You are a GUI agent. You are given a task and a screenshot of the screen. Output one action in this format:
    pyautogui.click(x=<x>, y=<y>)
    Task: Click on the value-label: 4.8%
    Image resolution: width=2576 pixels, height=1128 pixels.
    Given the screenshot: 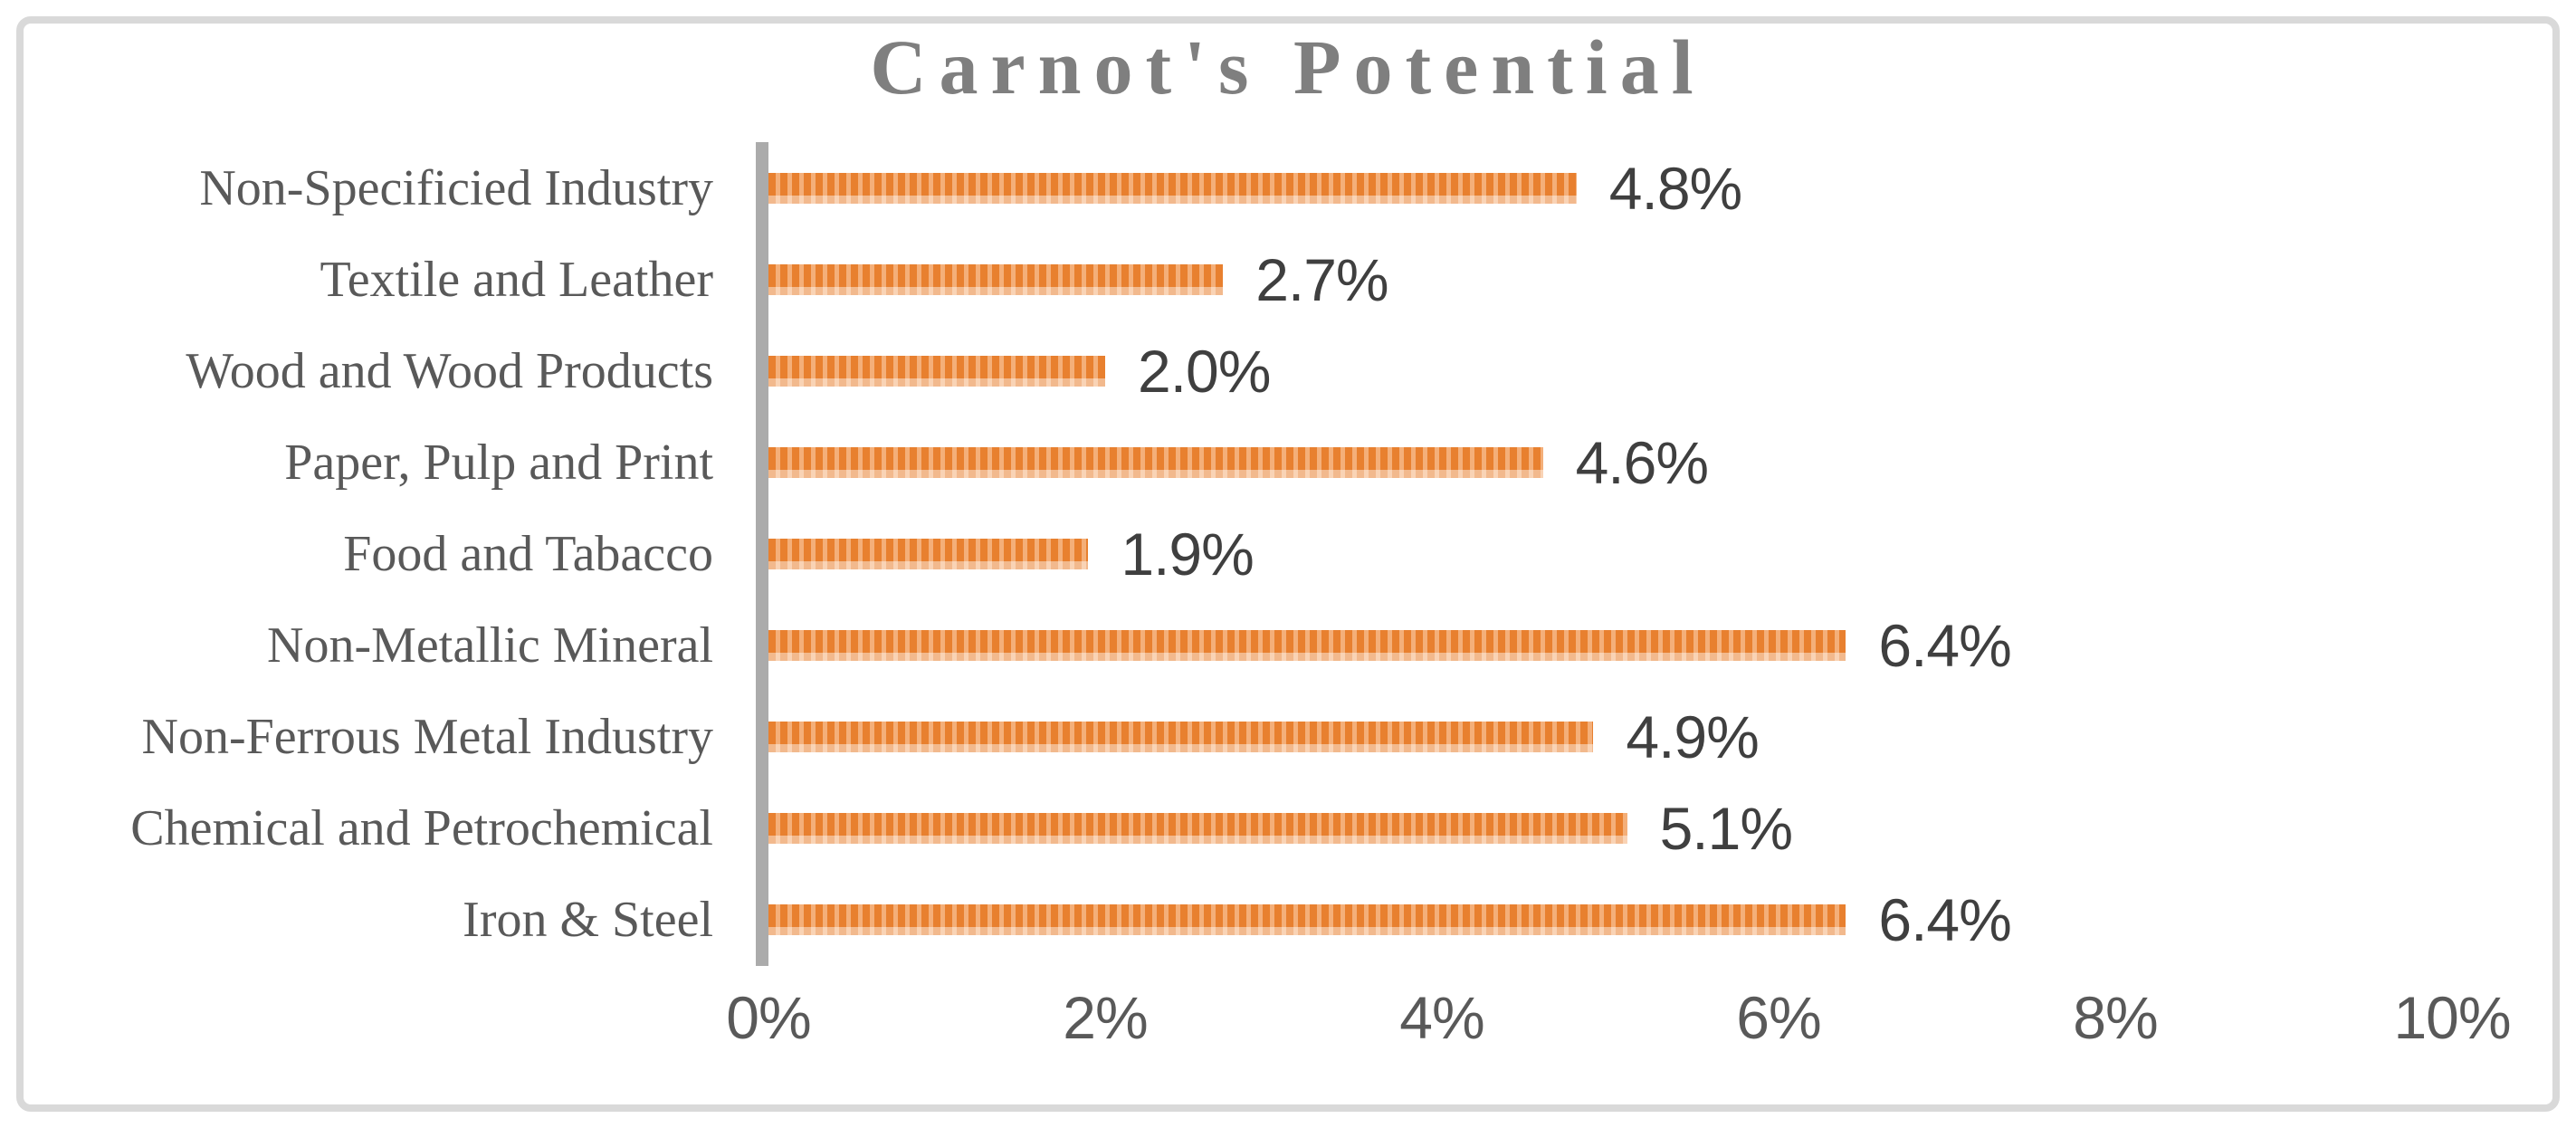 What is the action you would take?
    pyautogui.click(x=1675, y=188)
    